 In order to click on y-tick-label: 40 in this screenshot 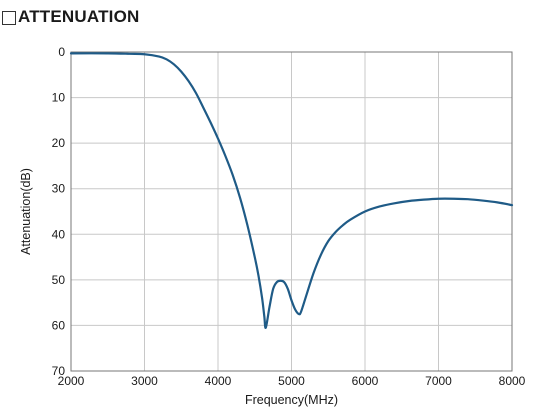, I will do `click(59, 234)`.